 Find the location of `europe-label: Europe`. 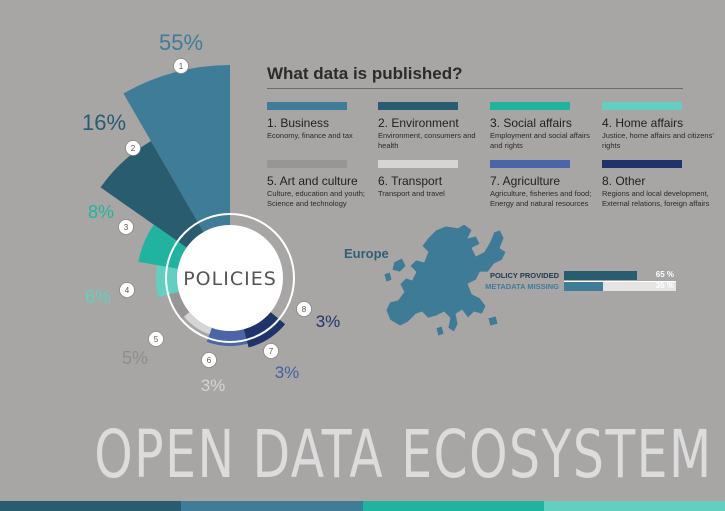

europe-label: Europe is located at coordinates (366, 253).